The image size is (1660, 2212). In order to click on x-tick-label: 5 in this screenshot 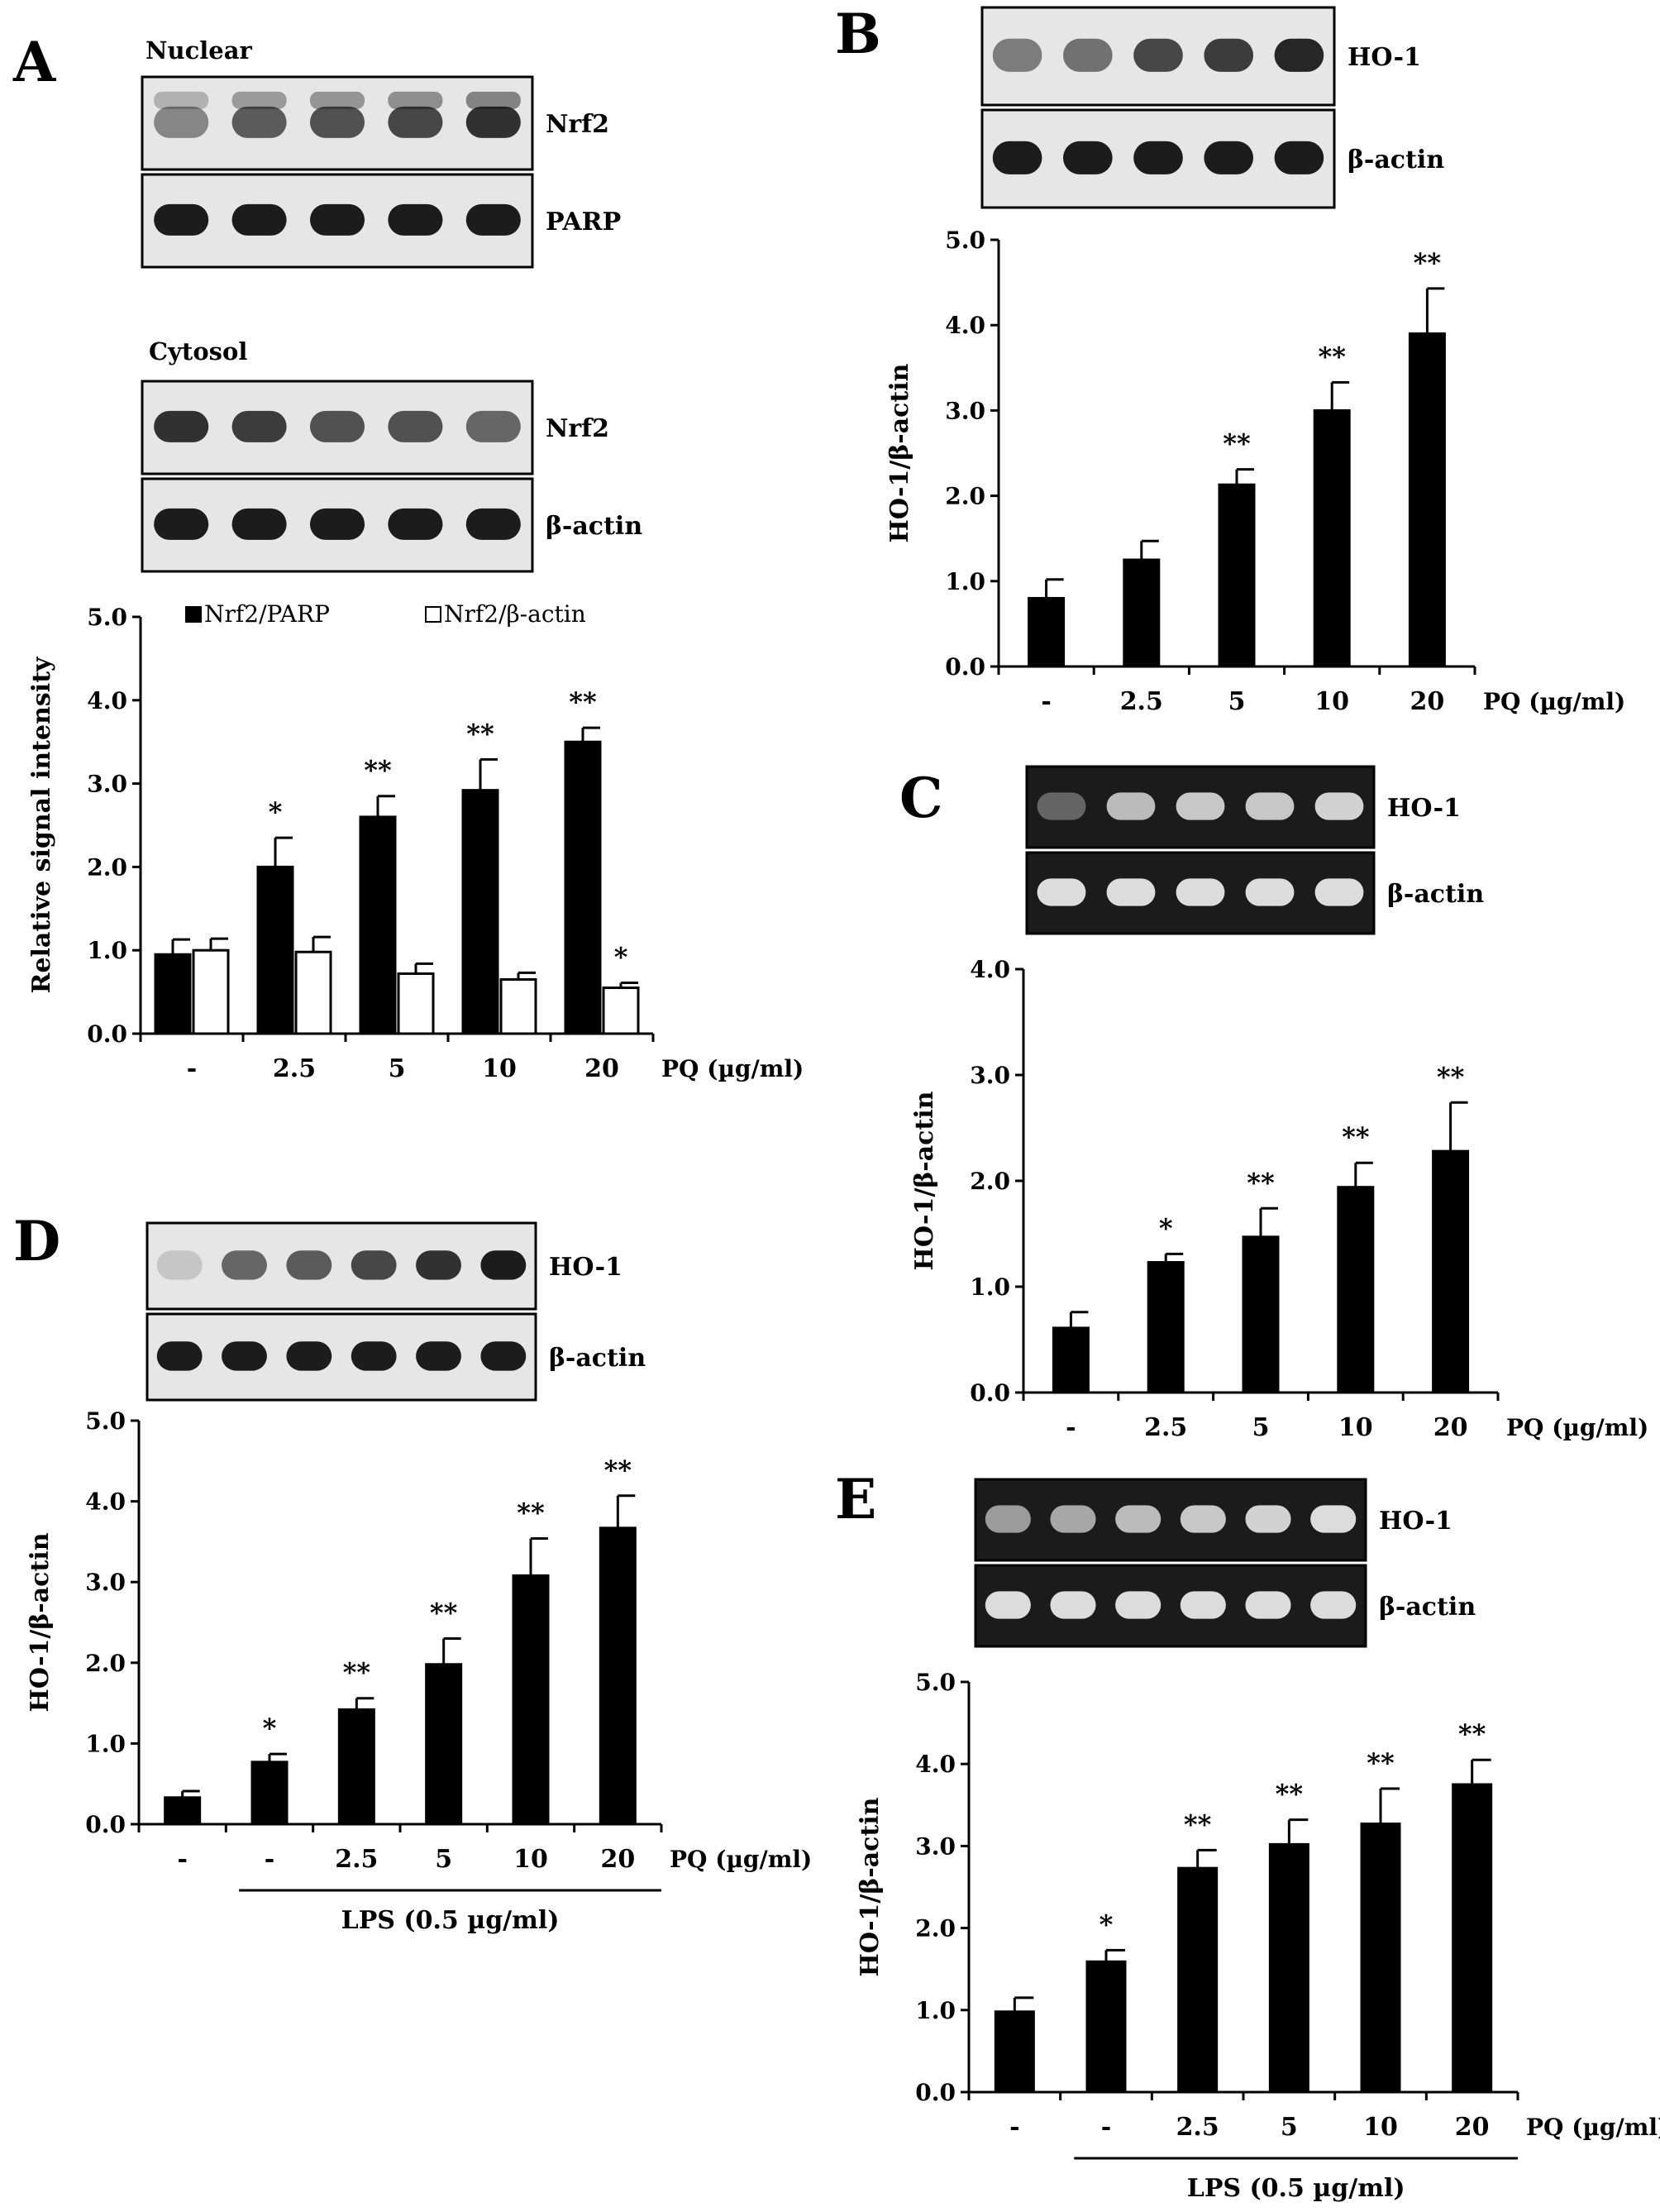, I will do `click(1237, 702)`.